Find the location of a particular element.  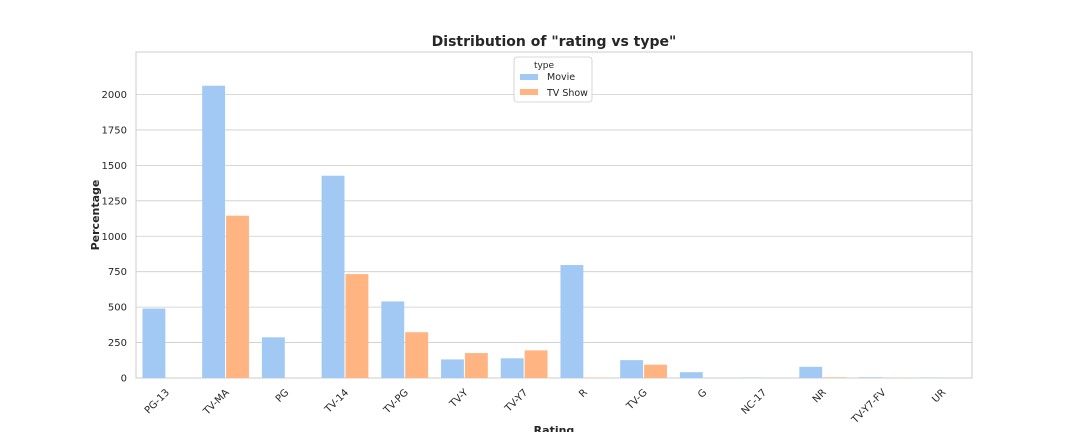

y-tick-label: 250 is located at coordinates (117, 343).